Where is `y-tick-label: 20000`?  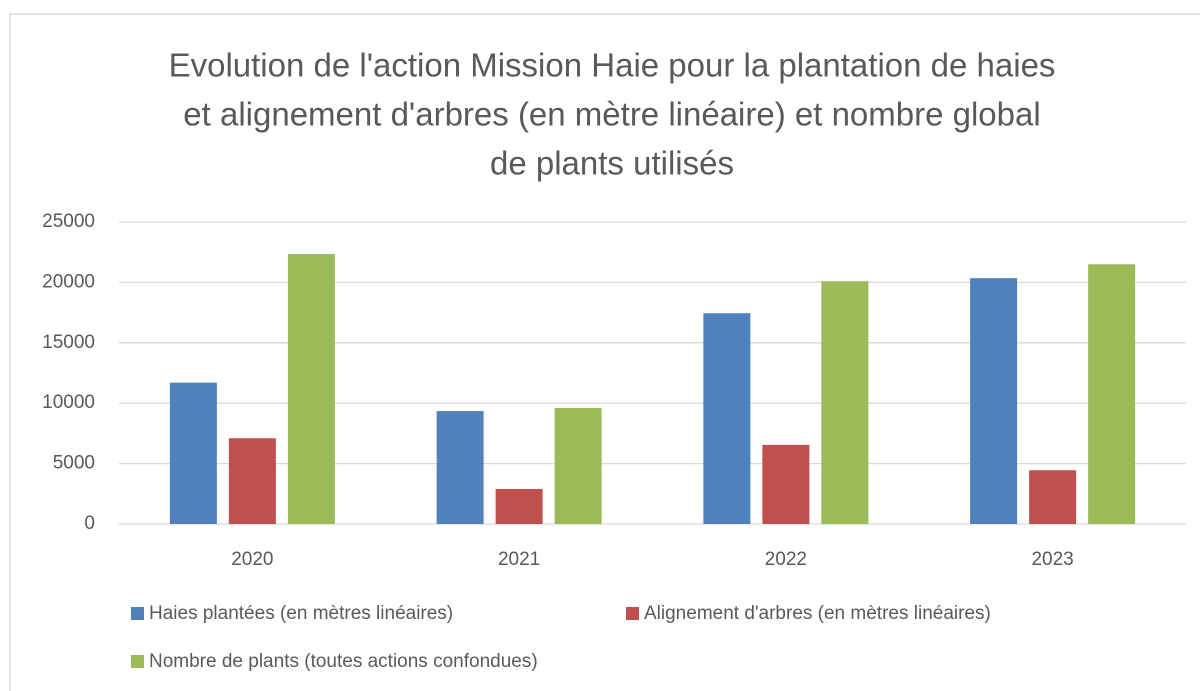 y-tick-label: 20000 is located at coordinates (68, 281).